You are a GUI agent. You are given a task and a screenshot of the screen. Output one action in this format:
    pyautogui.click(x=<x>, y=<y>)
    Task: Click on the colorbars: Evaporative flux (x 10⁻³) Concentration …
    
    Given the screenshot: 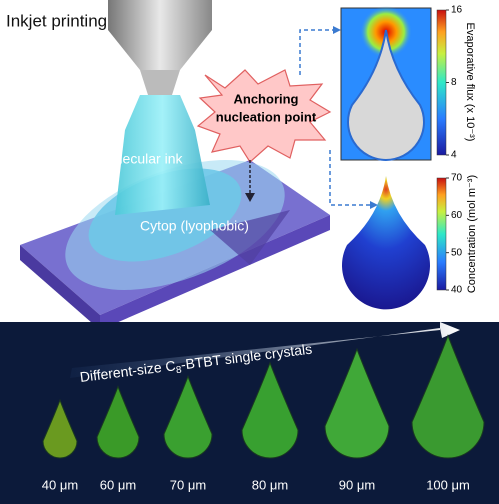 What is the action you would take?
    pyautogui.click(x=462, y=150)
    